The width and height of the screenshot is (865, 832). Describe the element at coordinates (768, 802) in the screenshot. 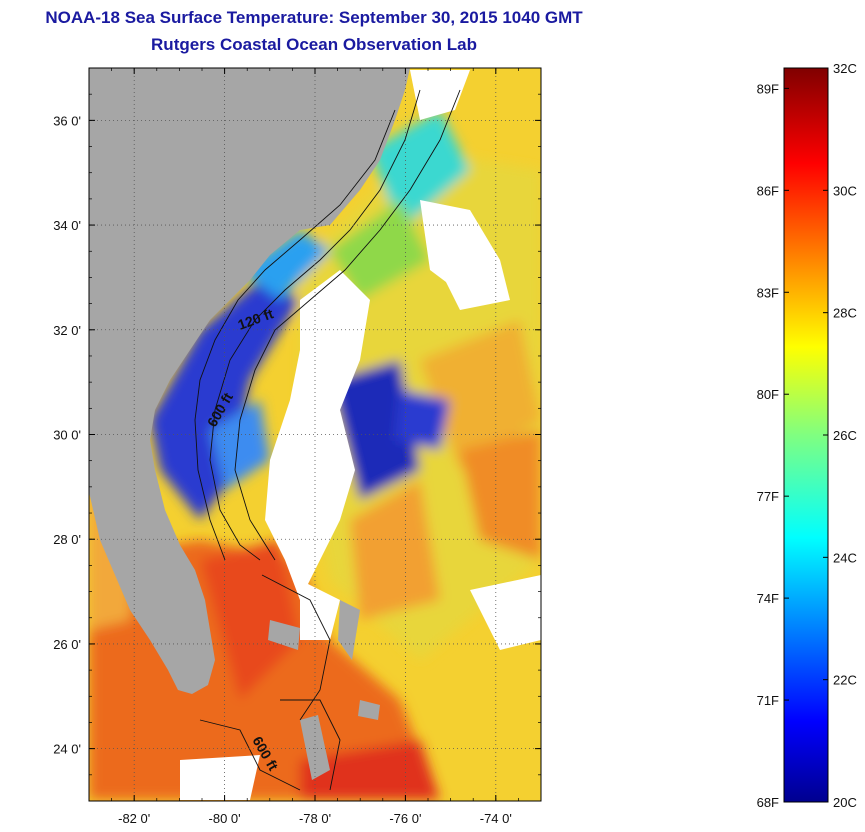

I see `colorbar-fahrenheit-label: 68F` at that location.